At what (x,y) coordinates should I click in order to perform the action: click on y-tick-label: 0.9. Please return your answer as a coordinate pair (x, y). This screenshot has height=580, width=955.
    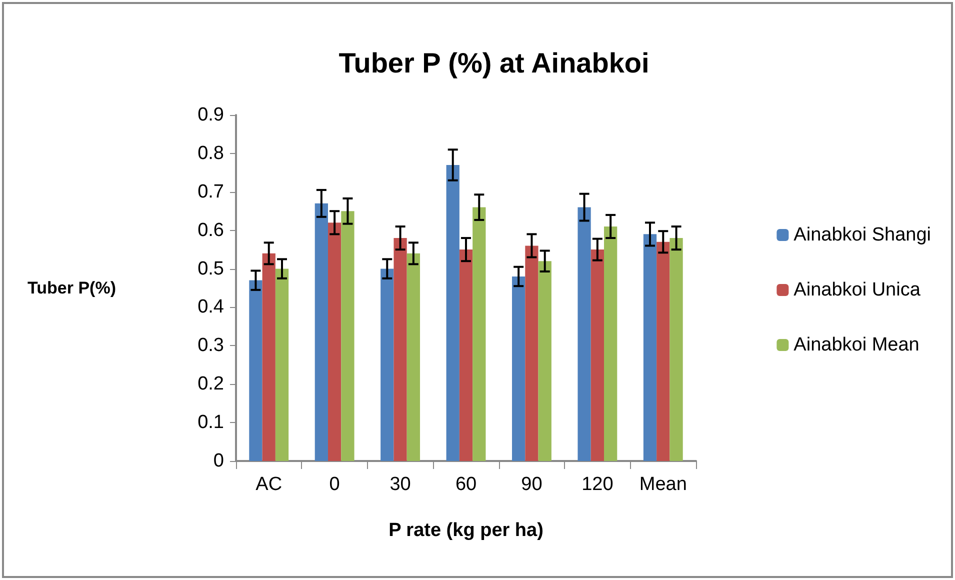
    Looking at the image, I should click on (211, 115).